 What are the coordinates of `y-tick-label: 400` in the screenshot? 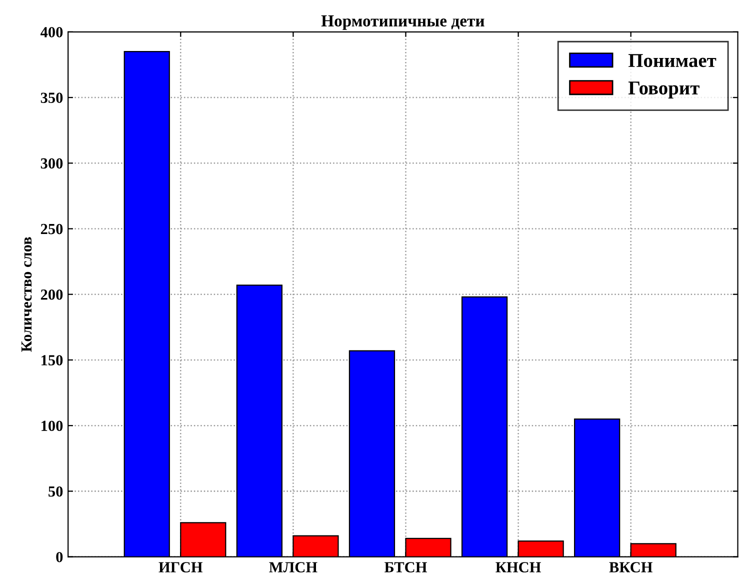 It's located at (51, 32).